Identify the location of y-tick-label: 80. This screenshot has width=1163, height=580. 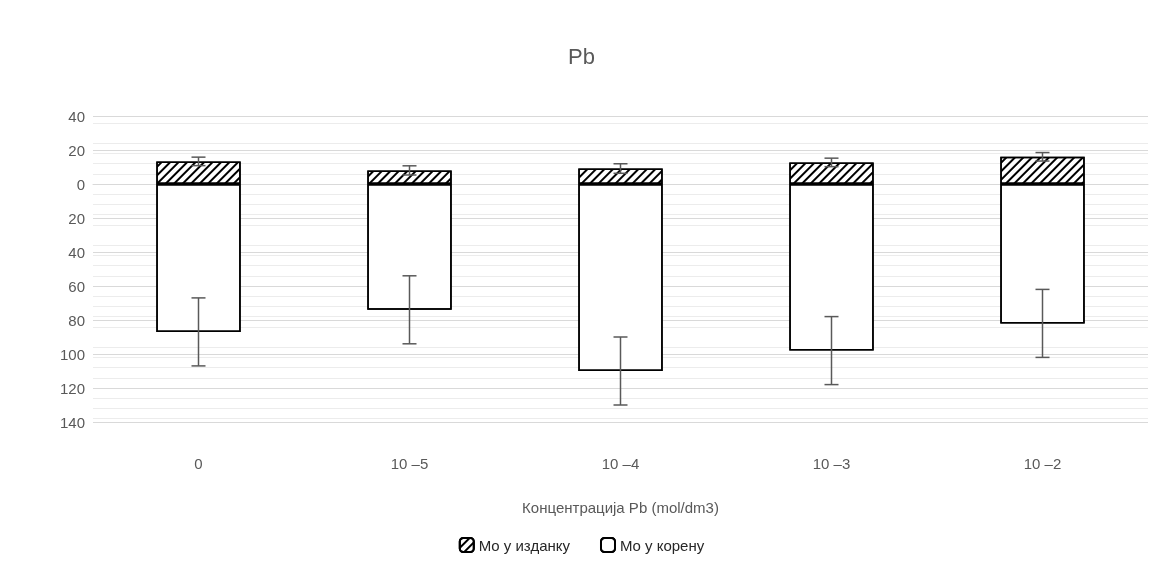
(76, 320).